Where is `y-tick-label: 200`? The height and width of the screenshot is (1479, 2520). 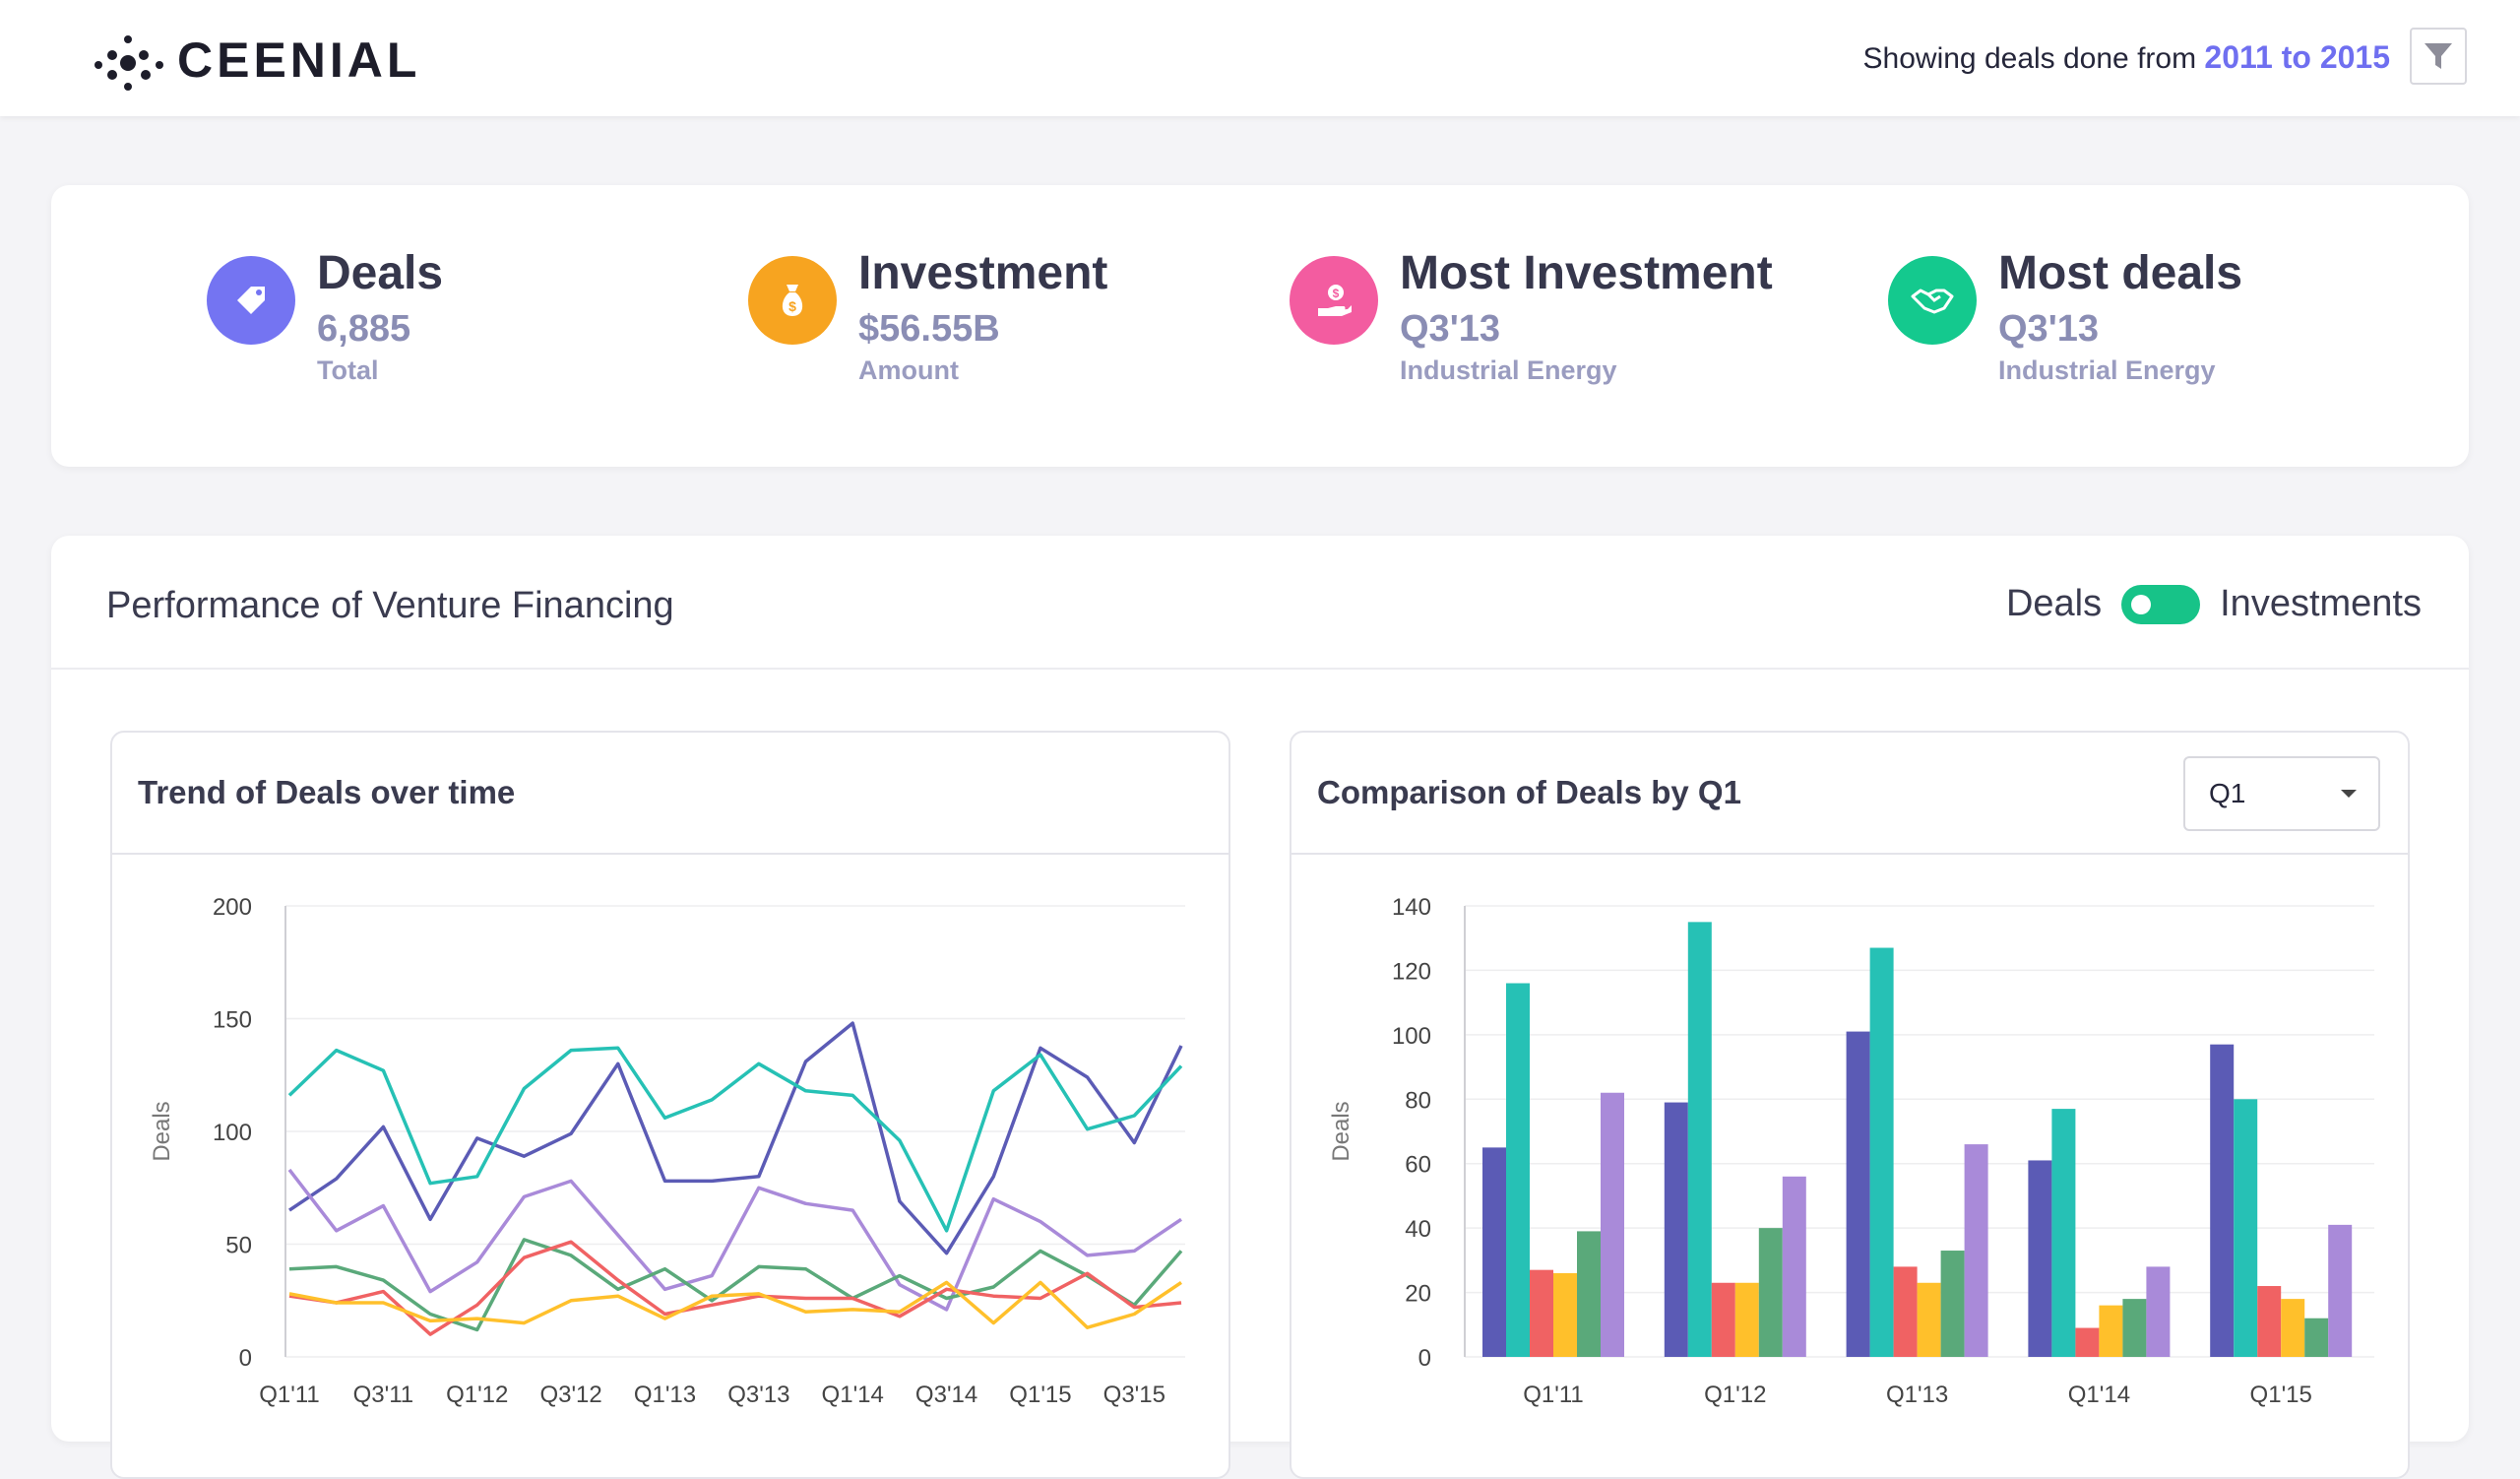
y-tick-label: 200 is located at coordinates (232, 907).